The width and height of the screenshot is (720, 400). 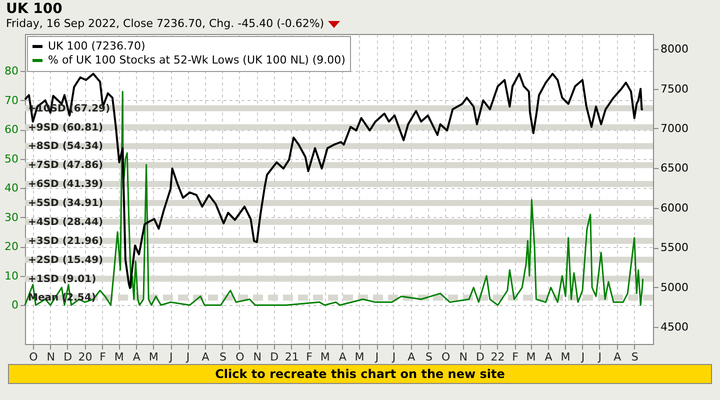 I want to click on ref-line-label: +7SD (47.86), so click(x=66, y=166).